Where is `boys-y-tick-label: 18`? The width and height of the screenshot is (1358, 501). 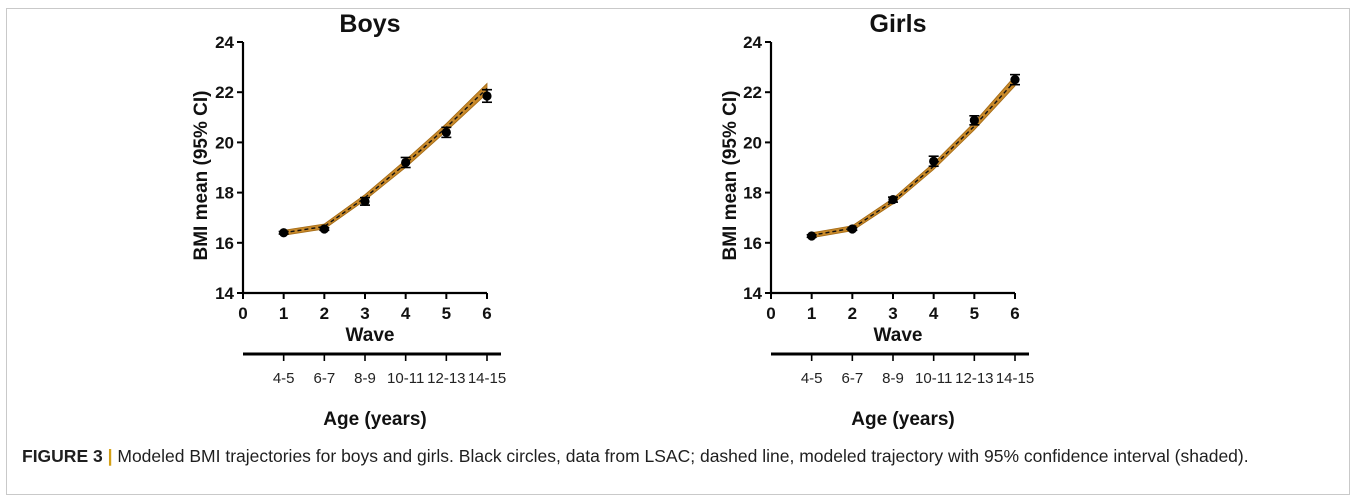 boys-y-tick-label: 18 is located at coordinates (224, 193).